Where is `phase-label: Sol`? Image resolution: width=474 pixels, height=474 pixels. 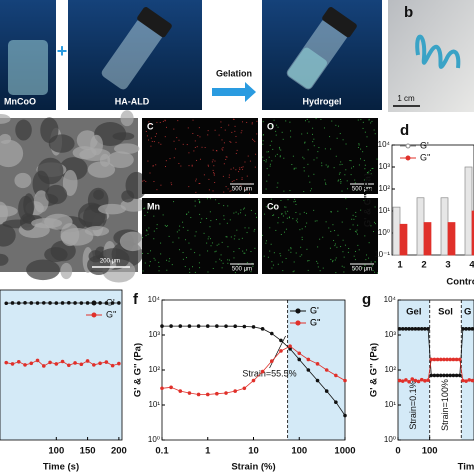
phase-label: Sol is located at coordinates (445, 312).